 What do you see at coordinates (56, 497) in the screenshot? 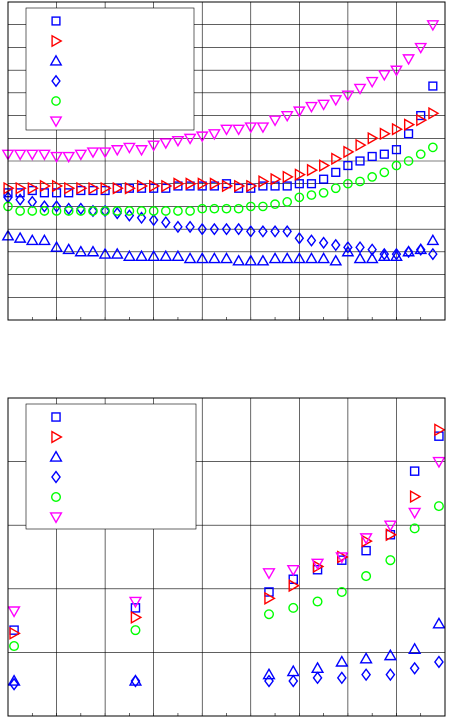
I see `legend-marker-circle` at bounding box center [56, 497].